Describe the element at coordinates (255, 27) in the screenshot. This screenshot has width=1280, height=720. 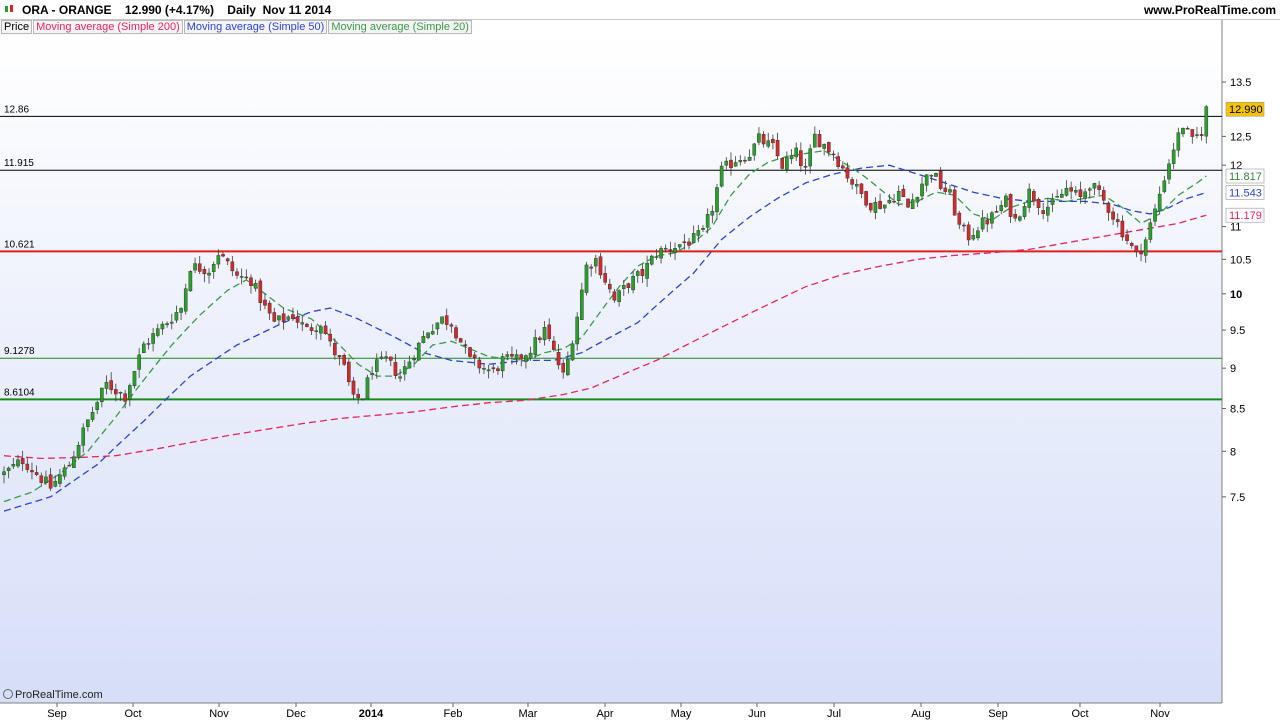
I see `legend-sma-50: Moving average (Simple 50)` at that location.